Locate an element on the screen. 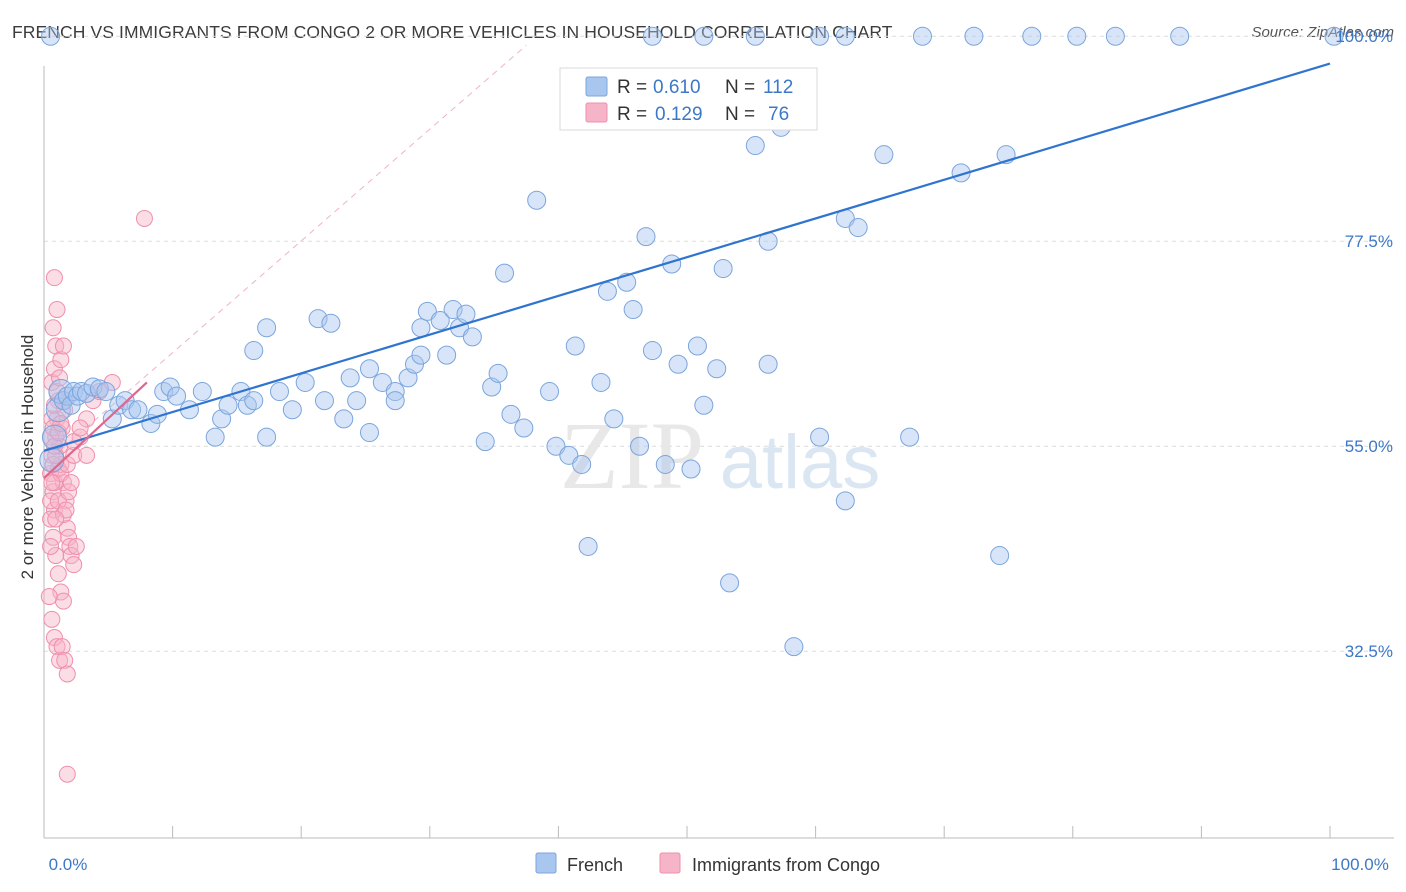  series-legend: French Immigrants from Congo is located at coordinates (707, 863).